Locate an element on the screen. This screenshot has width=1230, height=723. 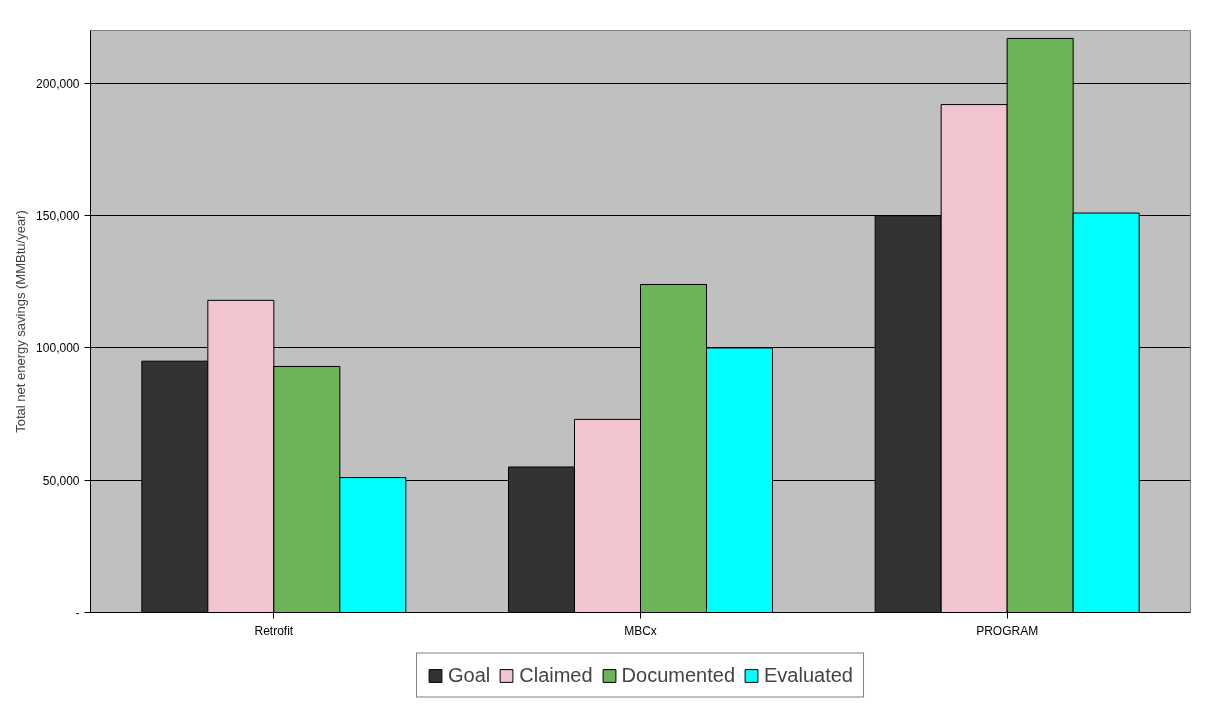
x-tick-label: MBCx is located at coordinates (640, 630).